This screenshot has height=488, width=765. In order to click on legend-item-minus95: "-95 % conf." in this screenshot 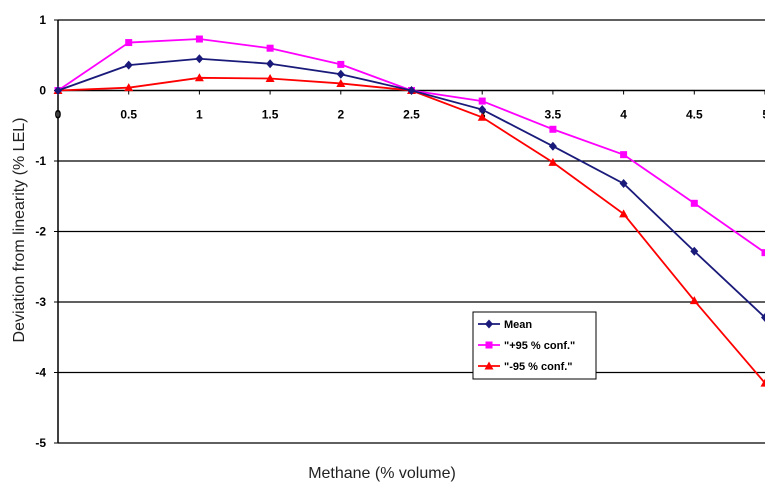, I will do `click(525, 367)`.